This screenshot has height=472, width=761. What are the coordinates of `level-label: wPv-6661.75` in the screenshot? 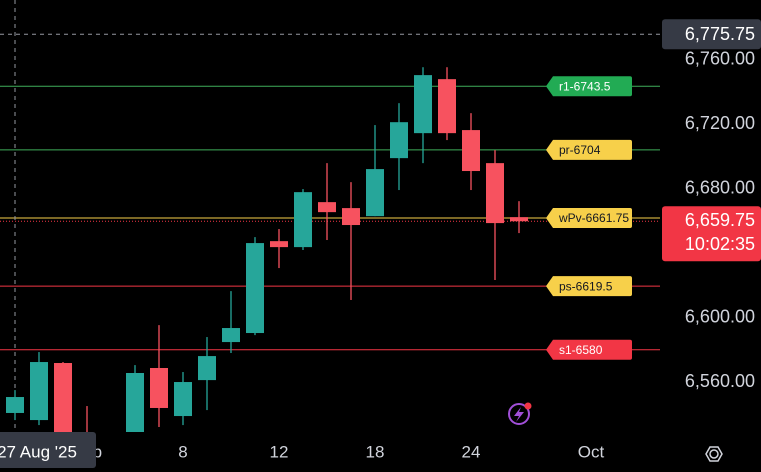 It's located at (593, 218).